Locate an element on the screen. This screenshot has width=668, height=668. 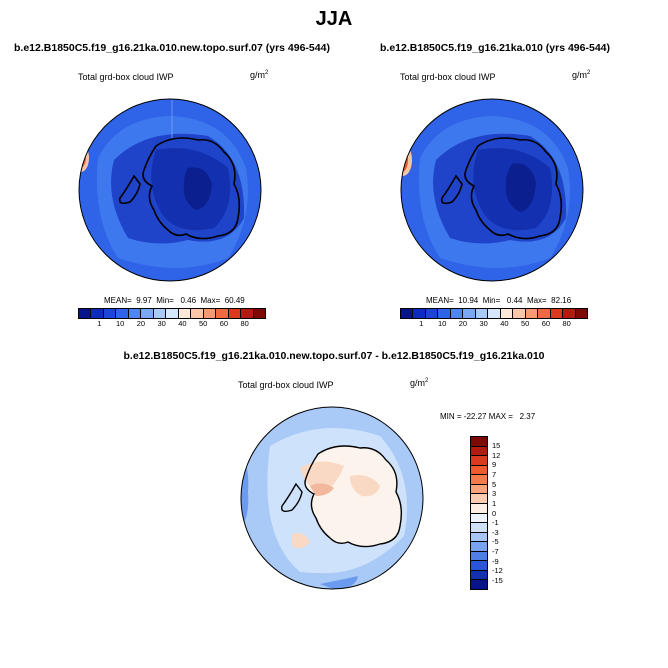
diff-colorbar: 15 12 9 7 5 3 1 0 -1 -3 -5 -7 -9 -12 -15 is located at coordinates (486, 513).